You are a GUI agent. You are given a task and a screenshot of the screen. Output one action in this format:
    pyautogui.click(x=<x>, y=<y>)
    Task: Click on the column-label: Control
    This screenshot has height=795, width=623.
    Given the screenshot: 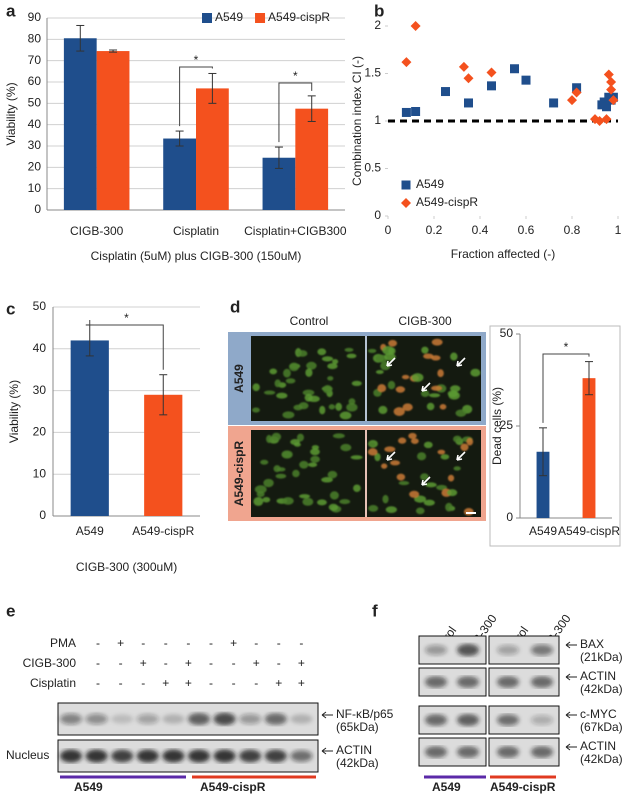 What is the action you would take?
    pyautogui.click(x=309, y=321)
    